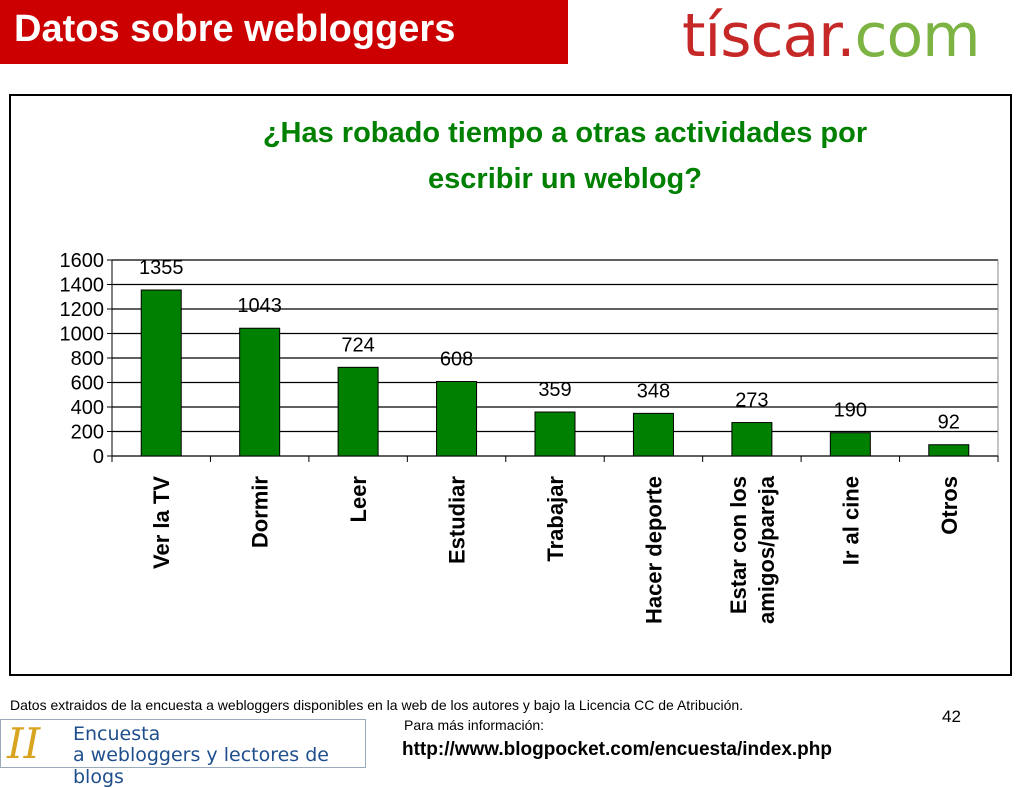 This screenshot has height=788, width=1024. I want to click on banner-line-1: Encuesta, so click(117, 734).